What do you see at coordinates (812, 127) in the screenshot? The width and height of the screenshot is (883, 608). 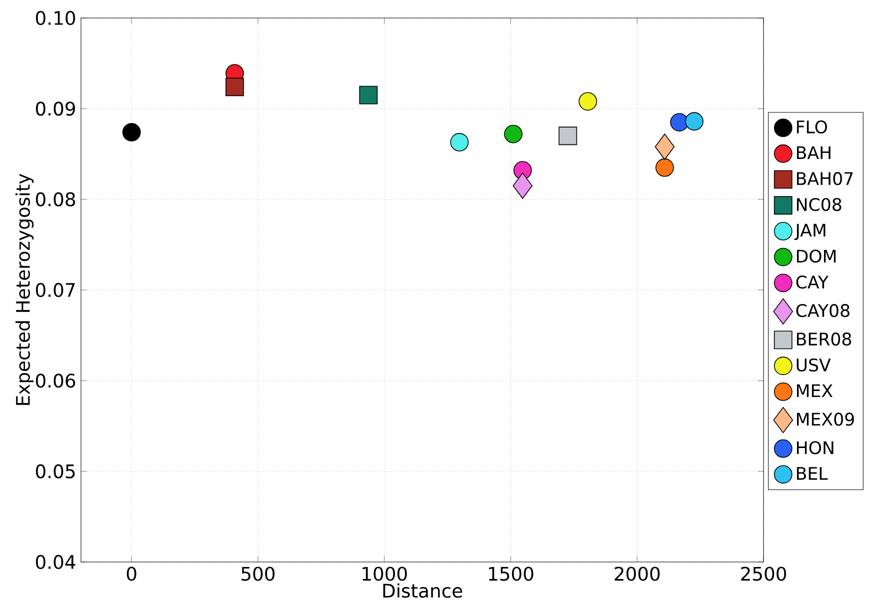 I see `legend-label: FLO` at bounding box center [812, 127].